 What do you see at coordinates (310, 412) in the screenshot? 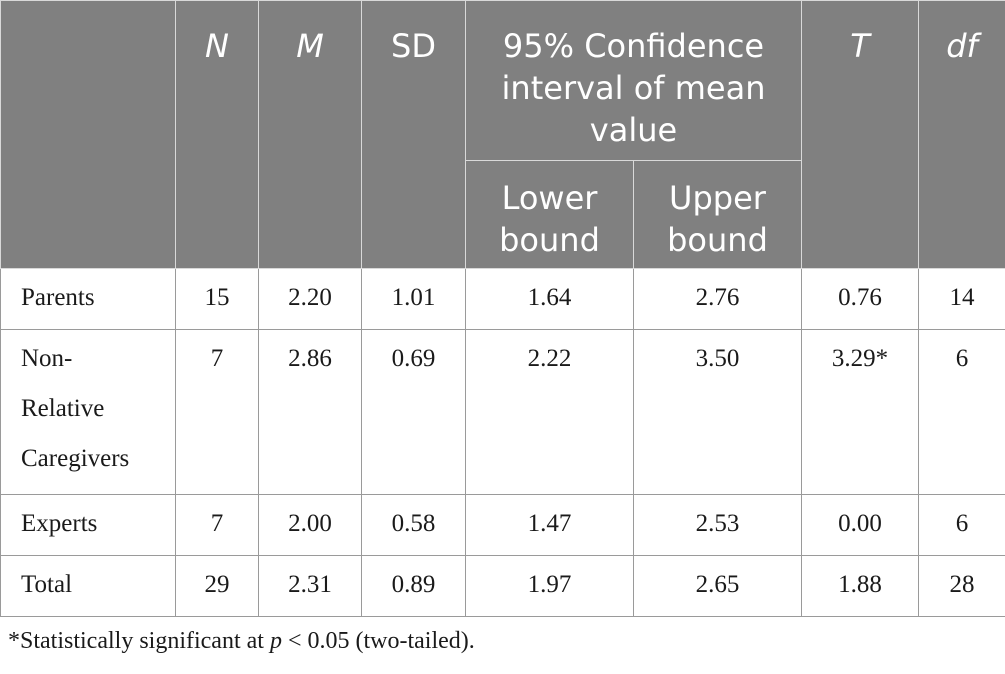
I see `mean-value: 2.86` at bounding box center [310, 412].